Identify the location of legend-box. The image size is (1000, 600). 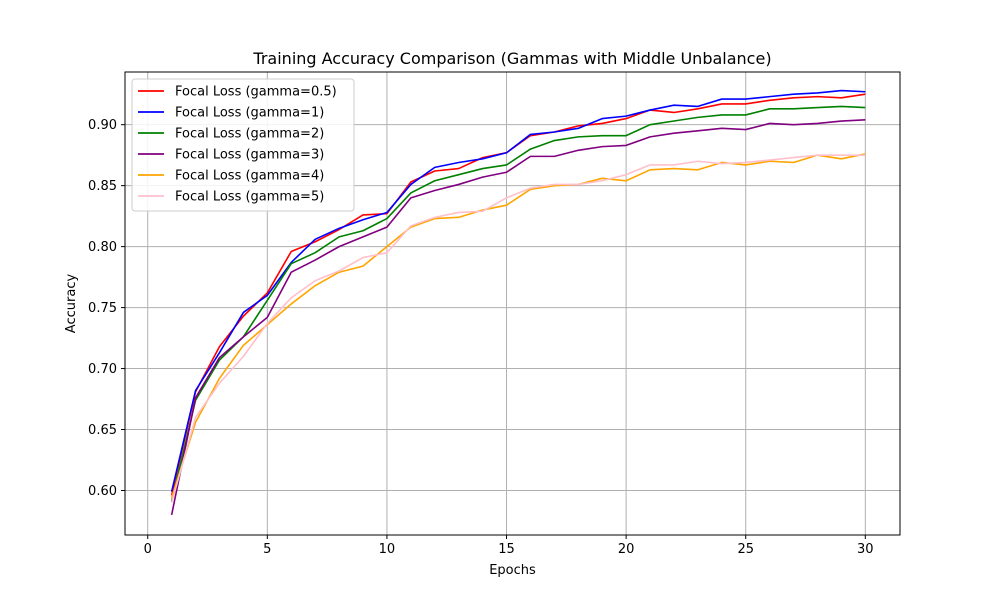
(243, 145).